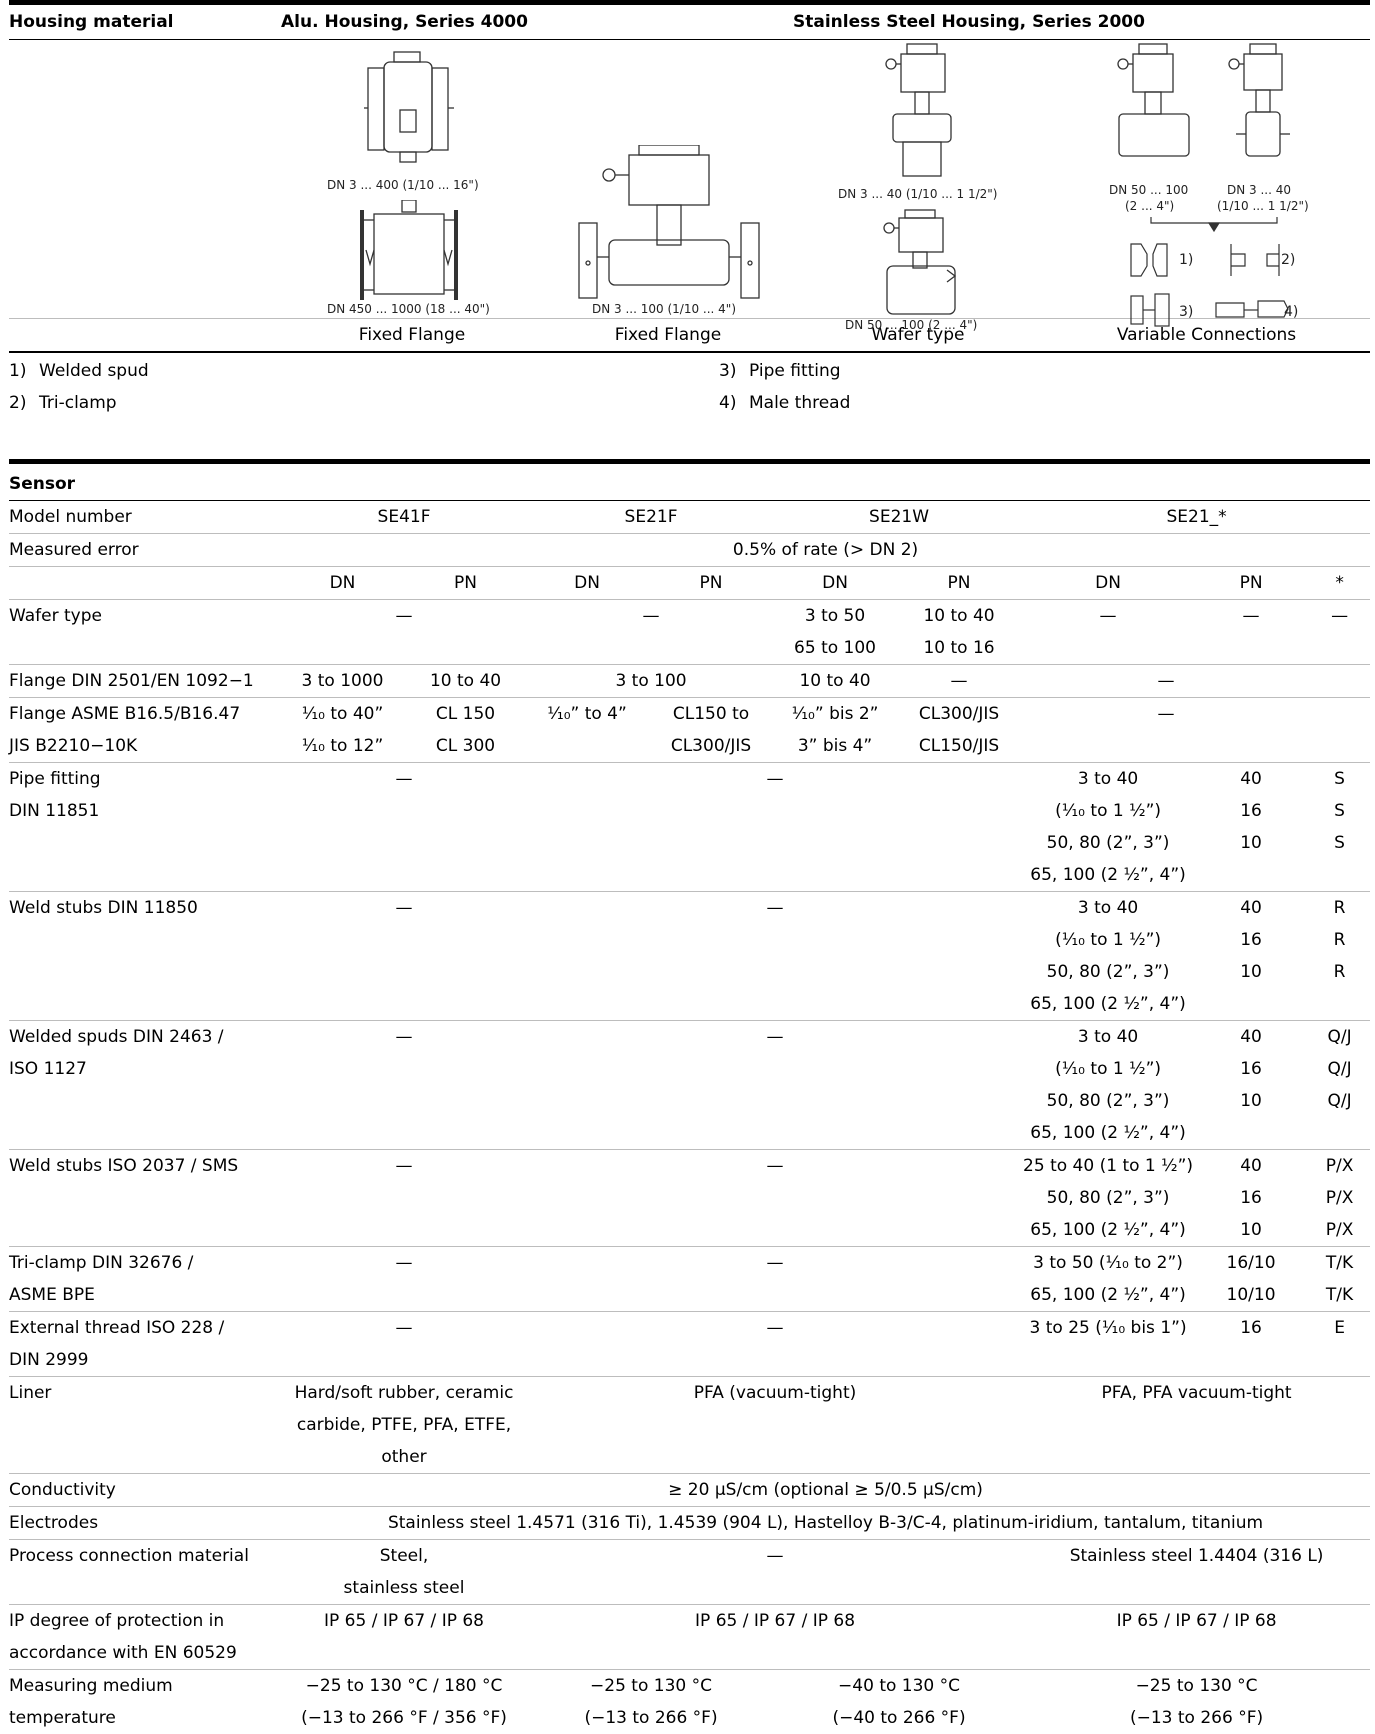 The height and width of the screenshot is (1734, 1375). I want to click on flange-din-label: Flange DIN 2501/EN 1092−1, so click(145, 681).